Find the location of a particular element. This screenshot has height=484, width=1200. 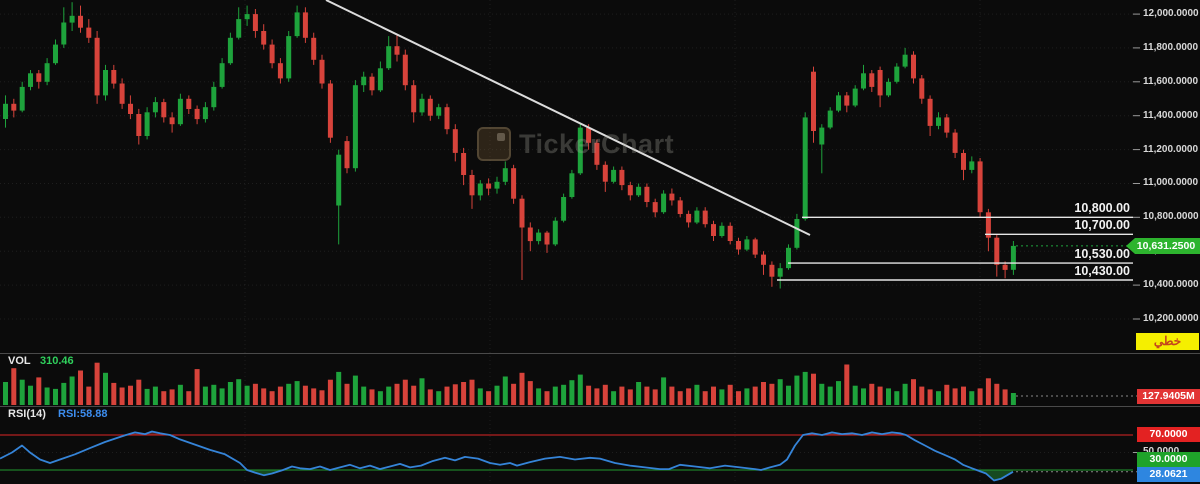

price-axis-label: 10,400.0000 is located at coordinates (1171, 284).